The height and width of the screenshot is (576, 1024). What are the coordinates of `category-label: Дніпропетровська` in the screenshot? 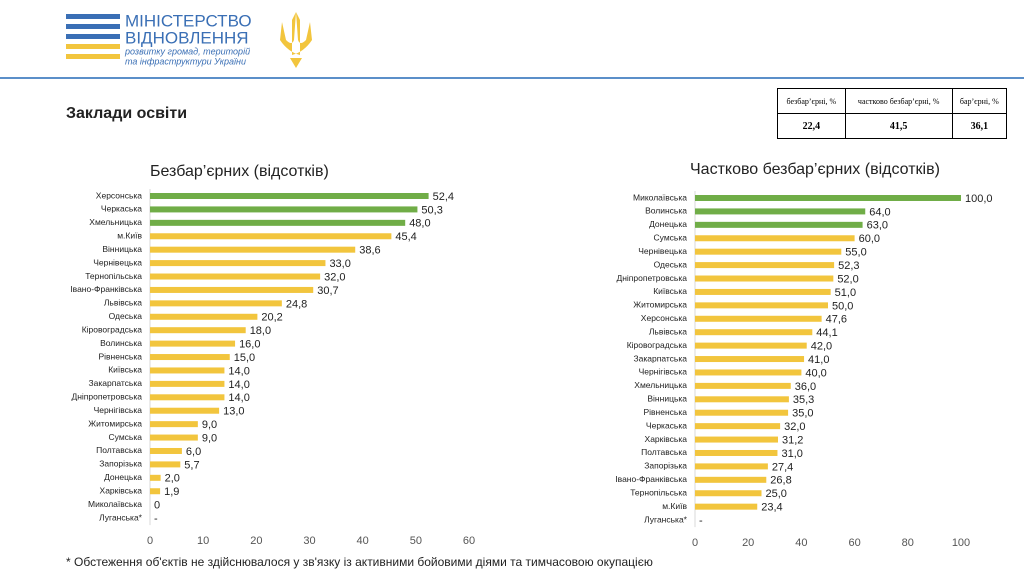 It's located at (106, 397).